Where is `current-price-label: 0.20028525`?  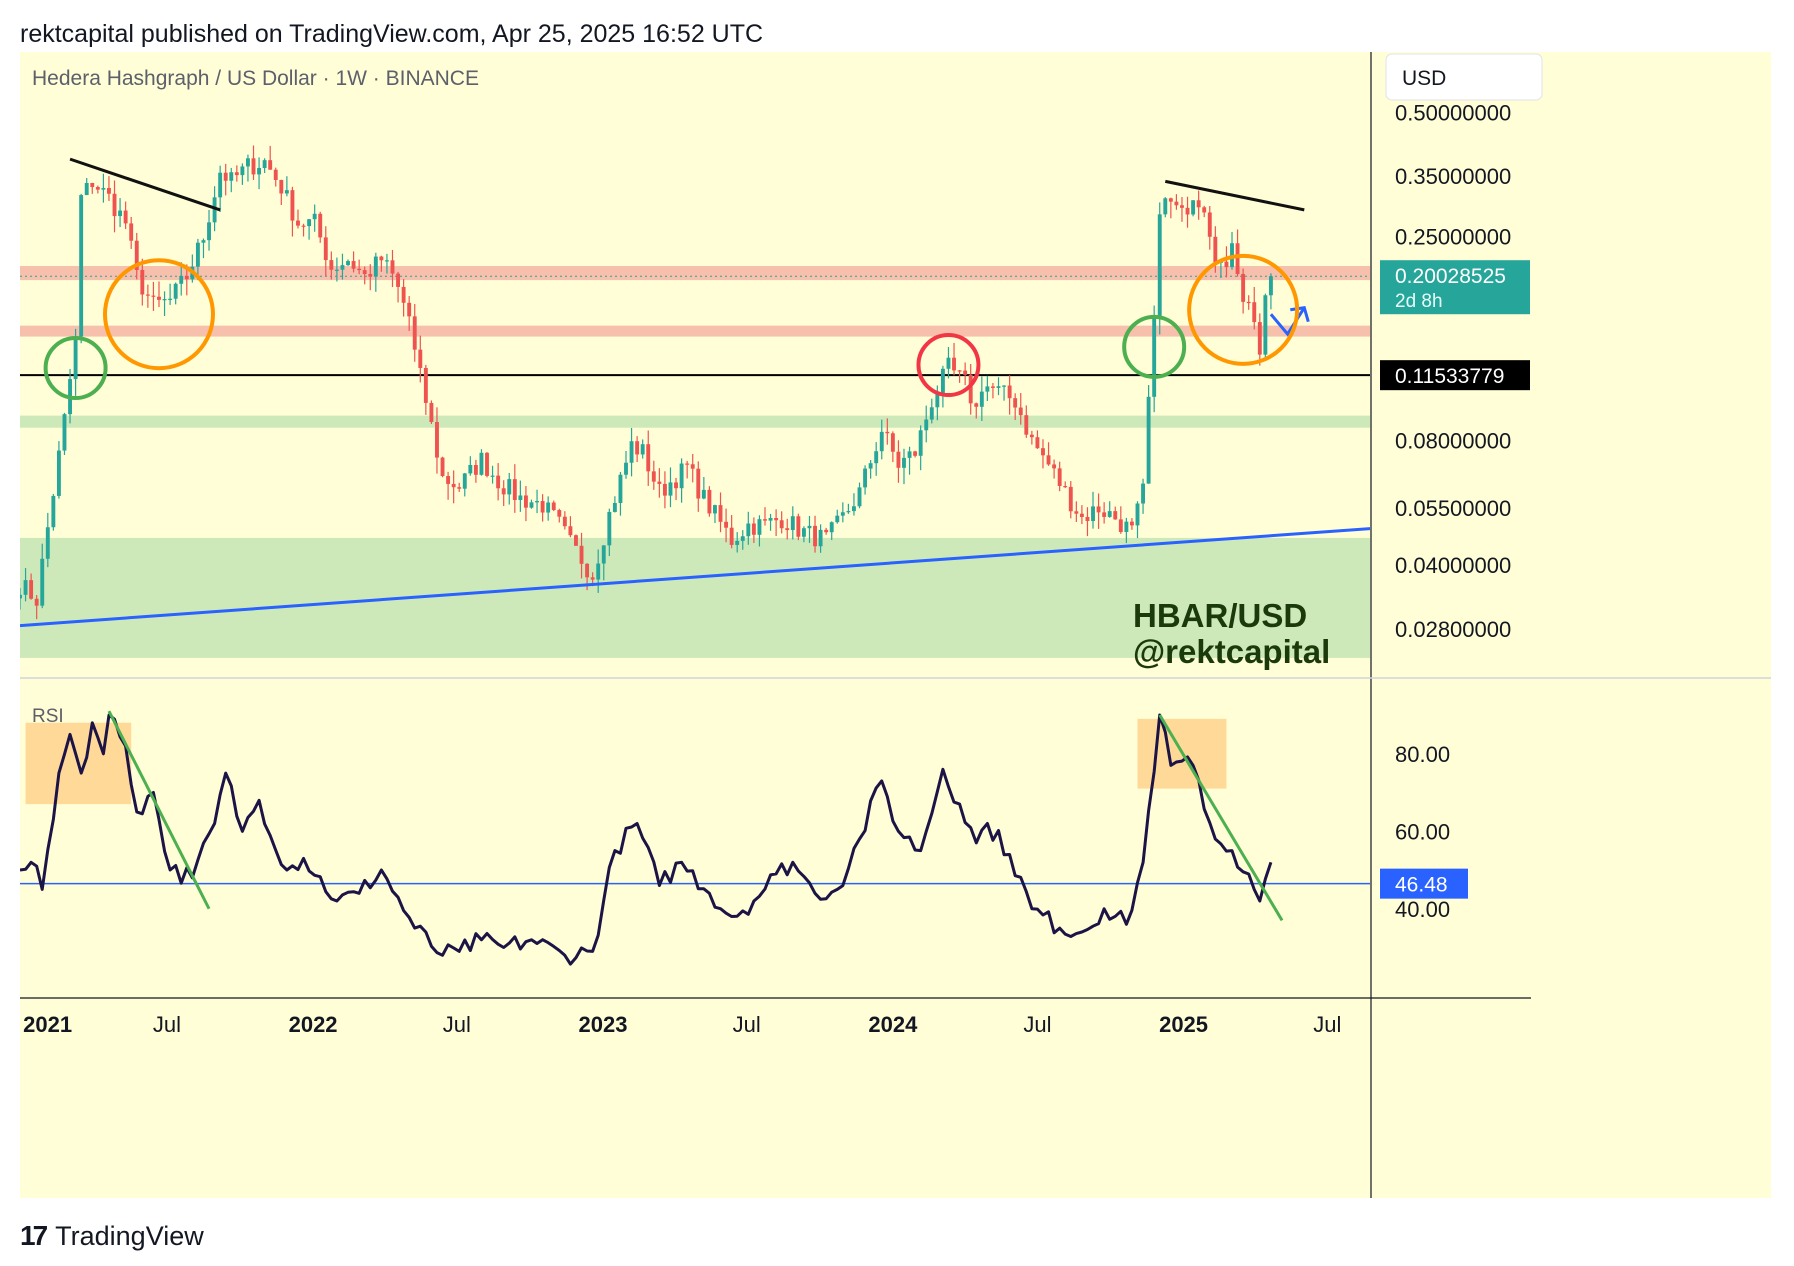
current-price-label: 0.20028525 is located at coordinates (1450, 276).